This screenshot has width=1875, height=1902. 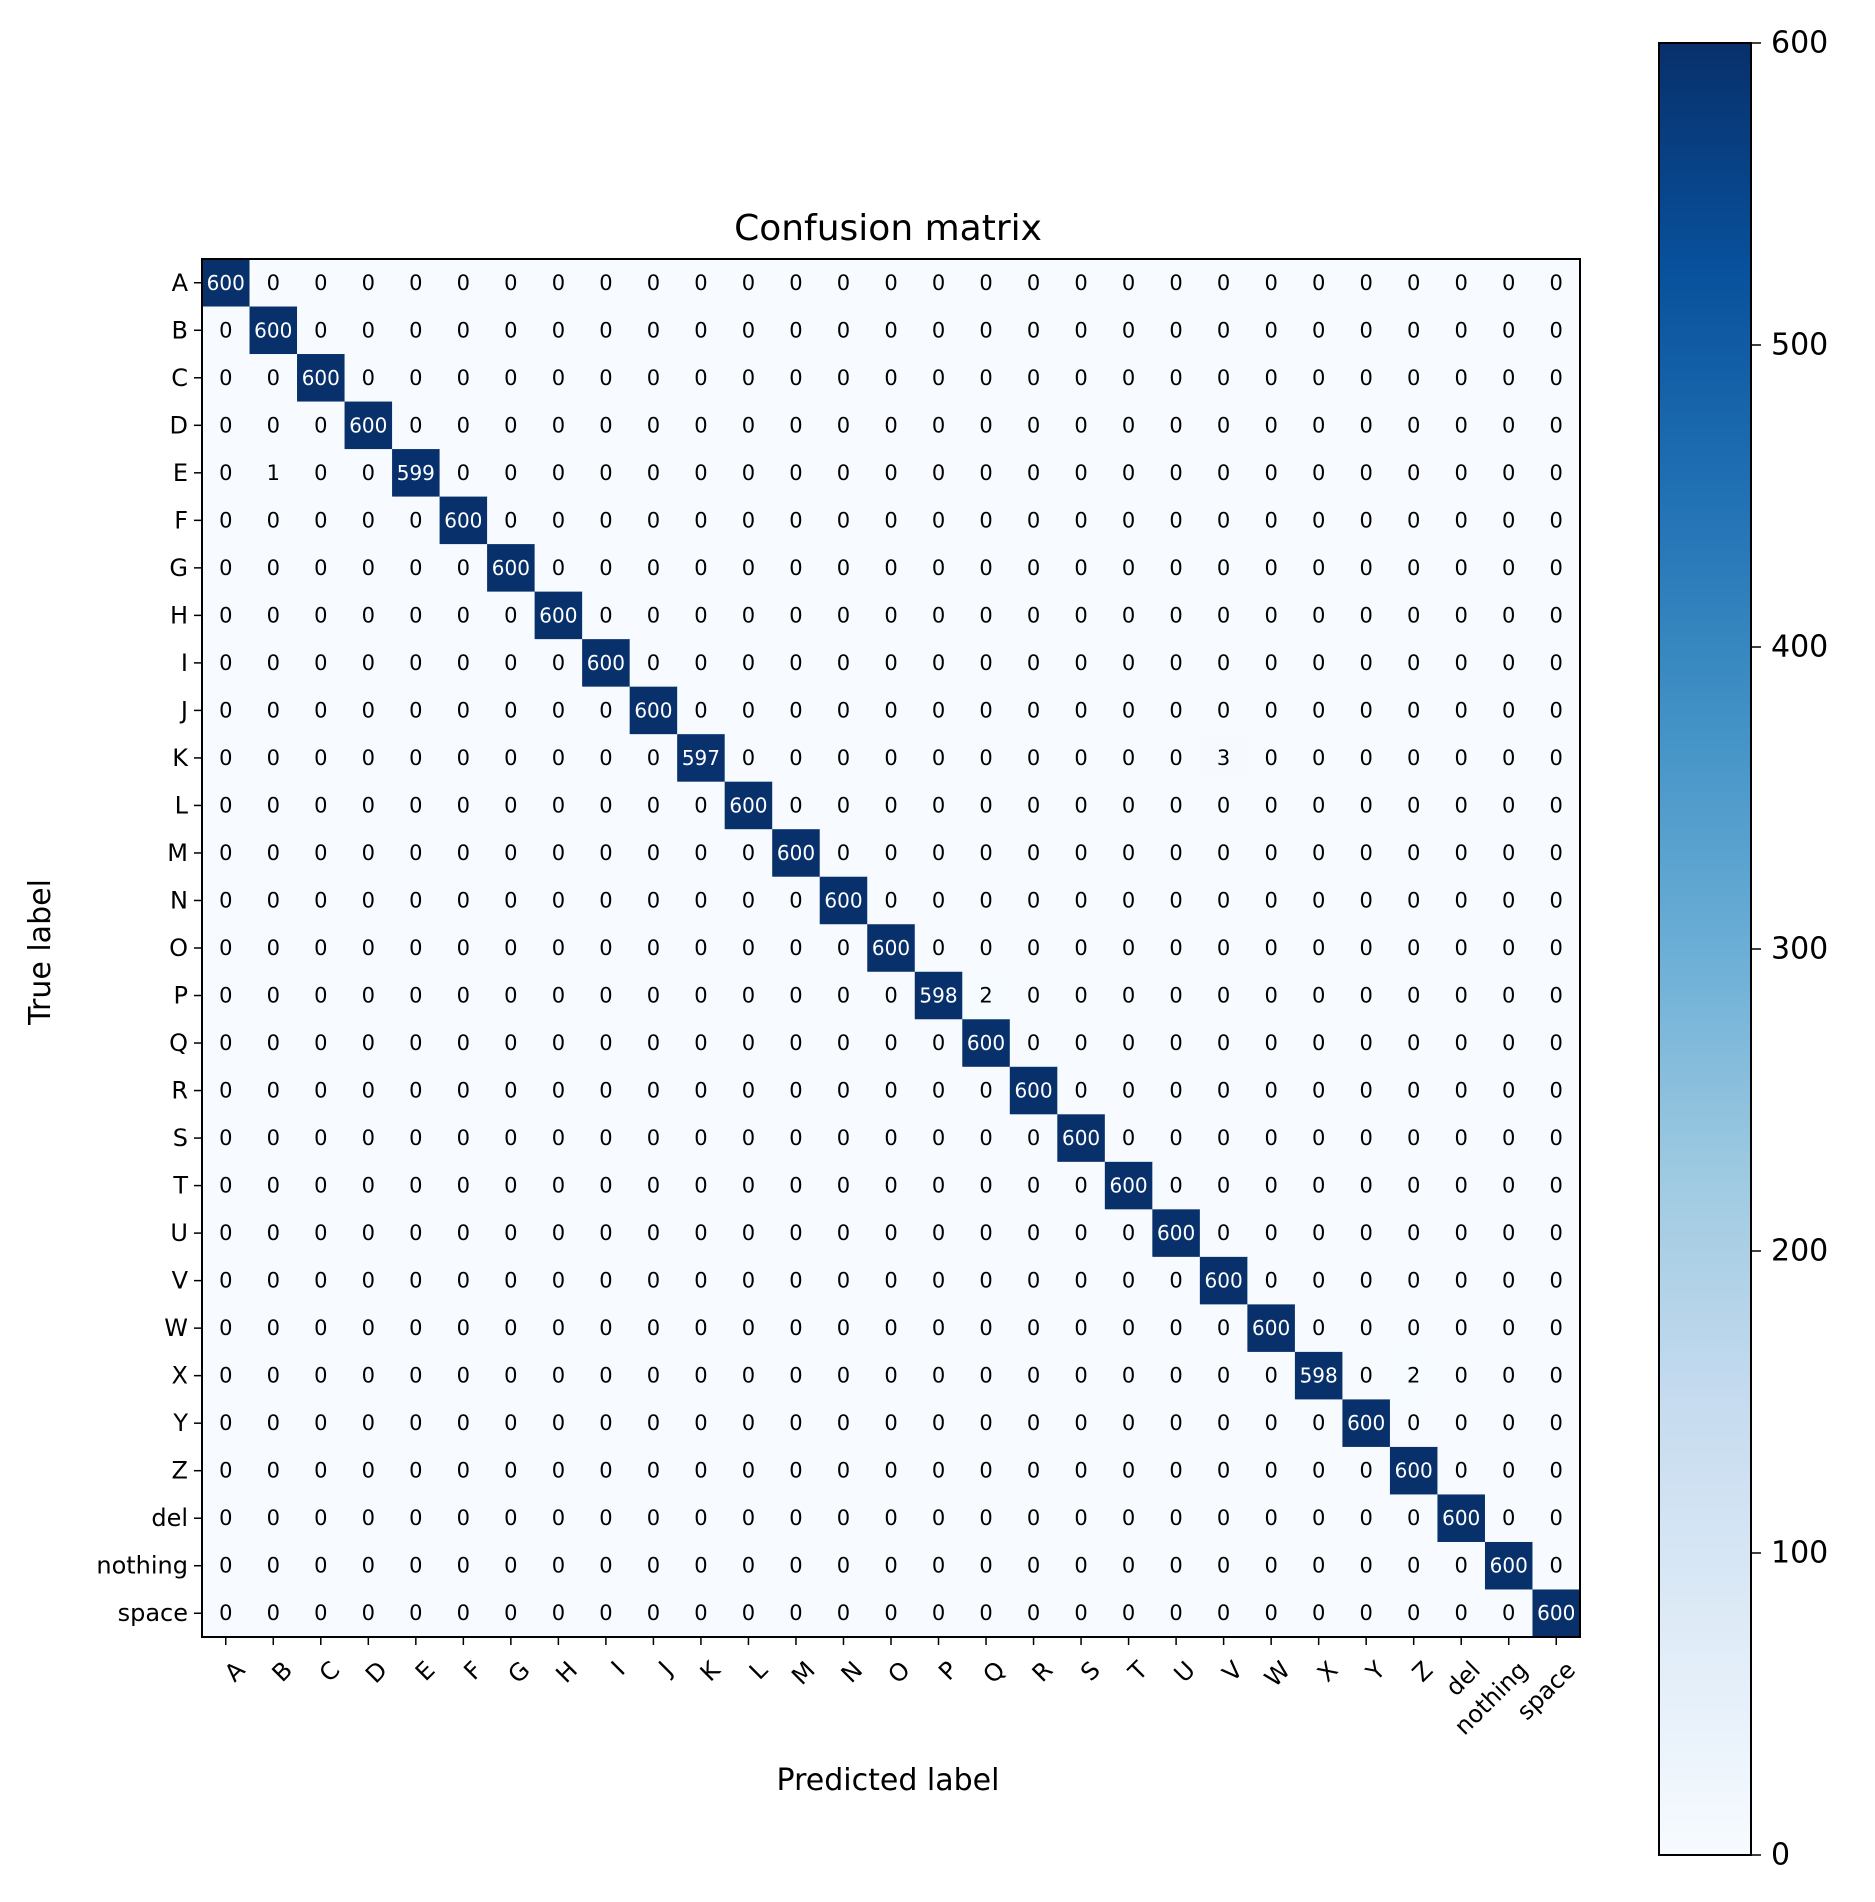 I want to click on y-tick-label: L, so click(x=182, y=805).